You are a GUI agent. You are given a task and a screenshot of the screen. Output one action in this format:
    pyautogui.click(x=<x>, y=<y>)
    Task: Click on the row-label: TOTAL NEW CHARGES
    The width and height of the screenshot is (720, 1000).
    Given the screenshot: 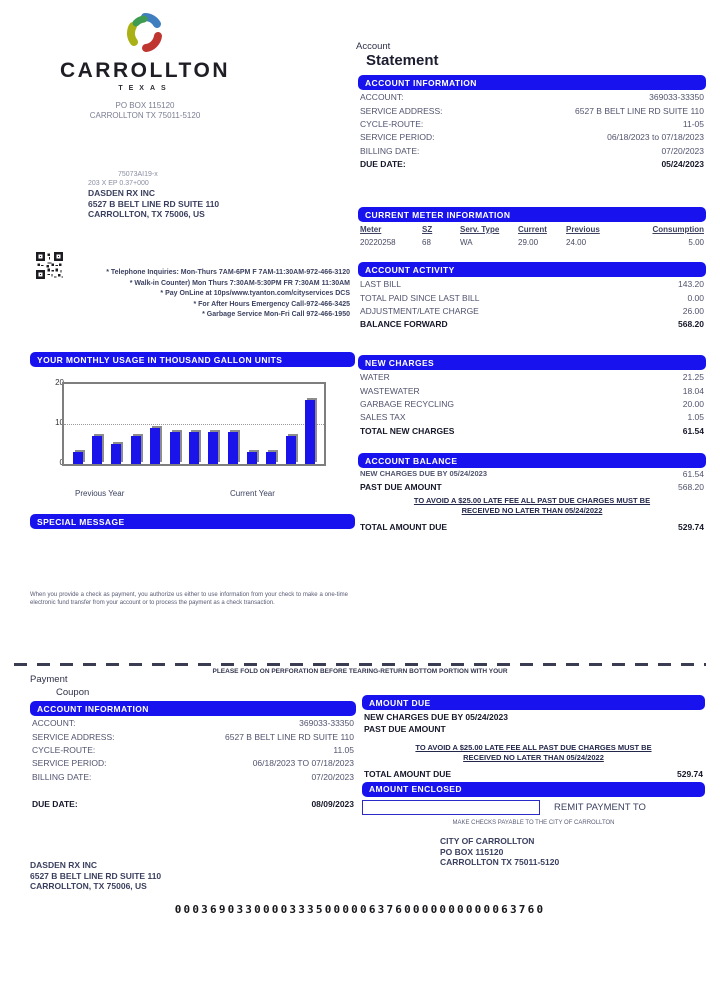 What is the action you would take?
    pyautogui.click(x=407, y=430)
    